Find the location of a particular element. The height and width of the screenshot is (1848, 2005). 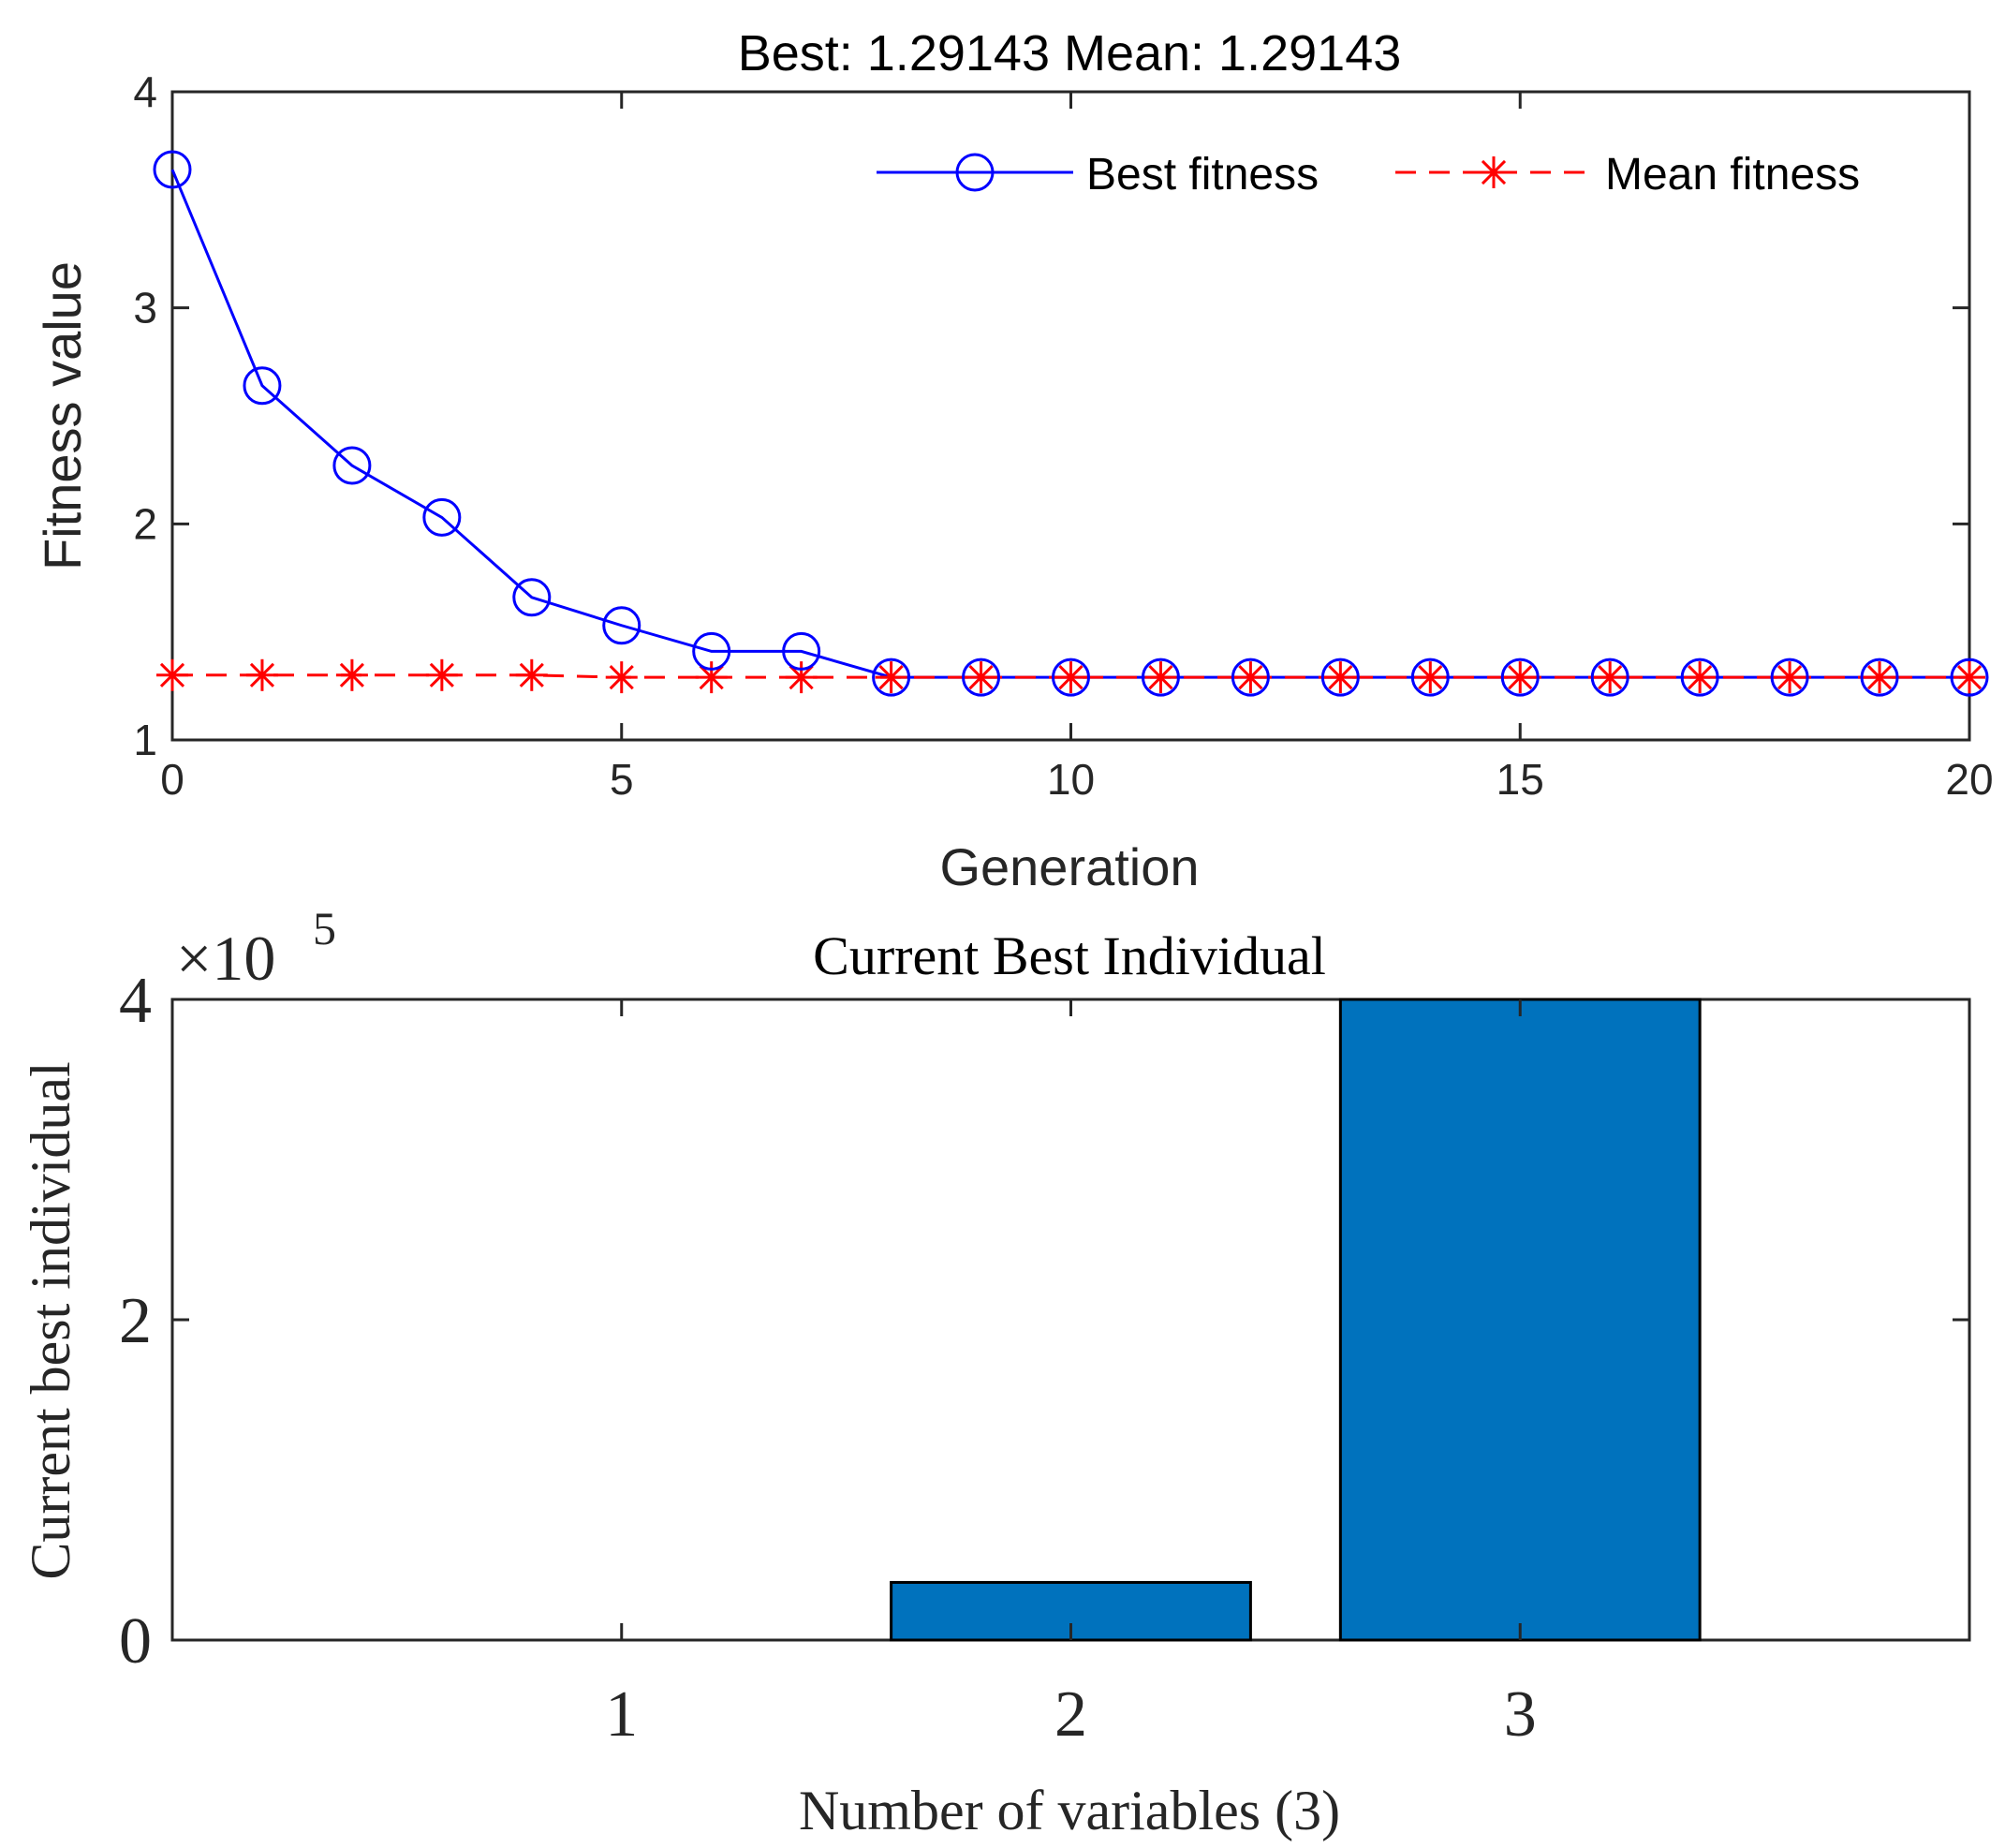

fitness-y-axis-label: Fitness value is located at coordinates (63, 416).